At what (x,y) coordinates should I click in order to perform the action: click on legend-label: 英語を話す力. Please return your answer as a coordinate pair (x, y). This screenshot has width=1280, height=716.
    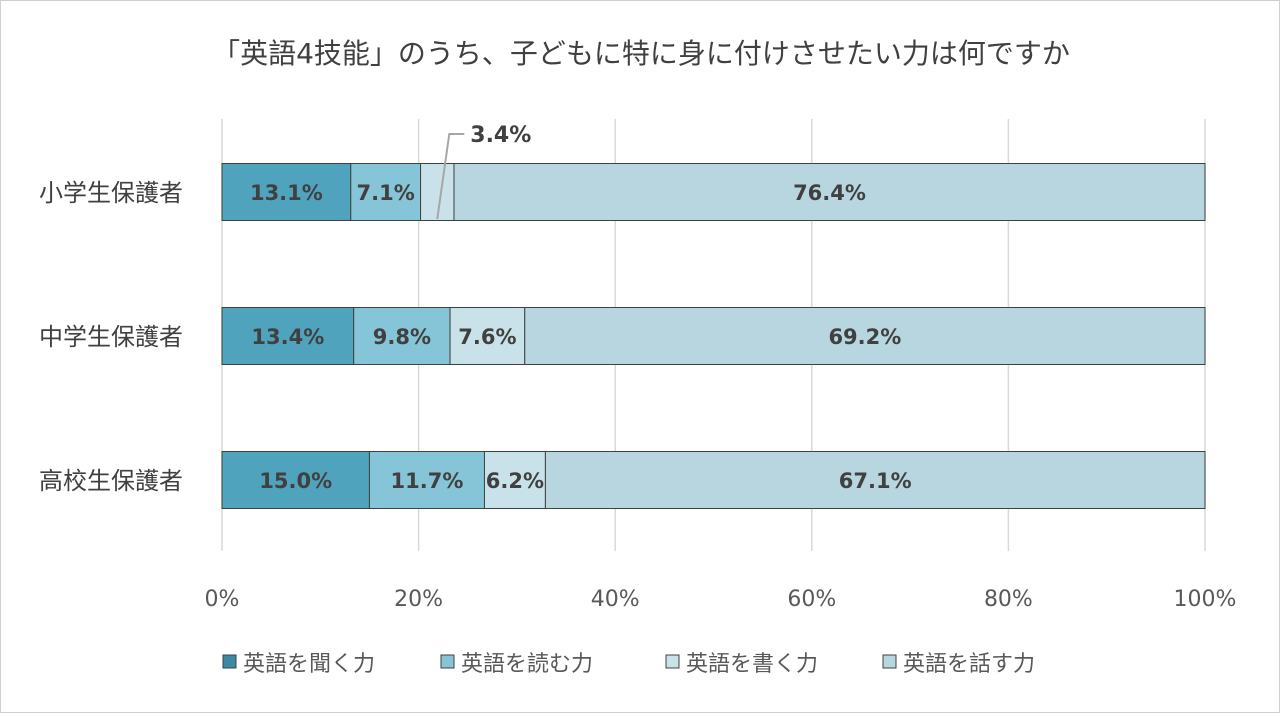
    Looking at the image, I should click on (969, 664).